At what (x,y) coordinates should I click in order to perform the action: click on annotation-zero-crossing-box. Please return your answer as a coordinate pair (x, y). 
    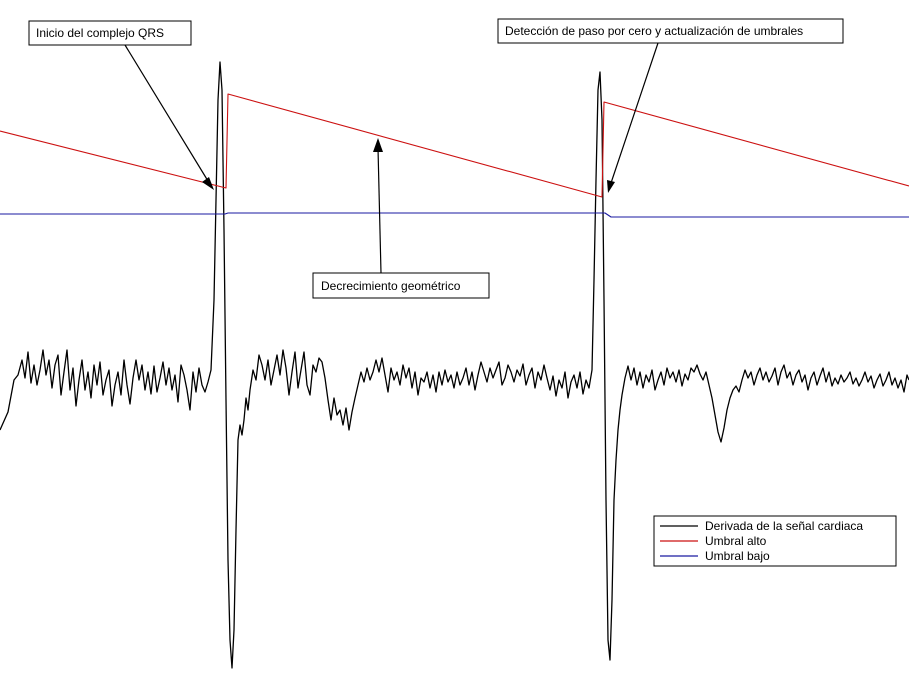
    Looking at the image, I should click on (670, 31).